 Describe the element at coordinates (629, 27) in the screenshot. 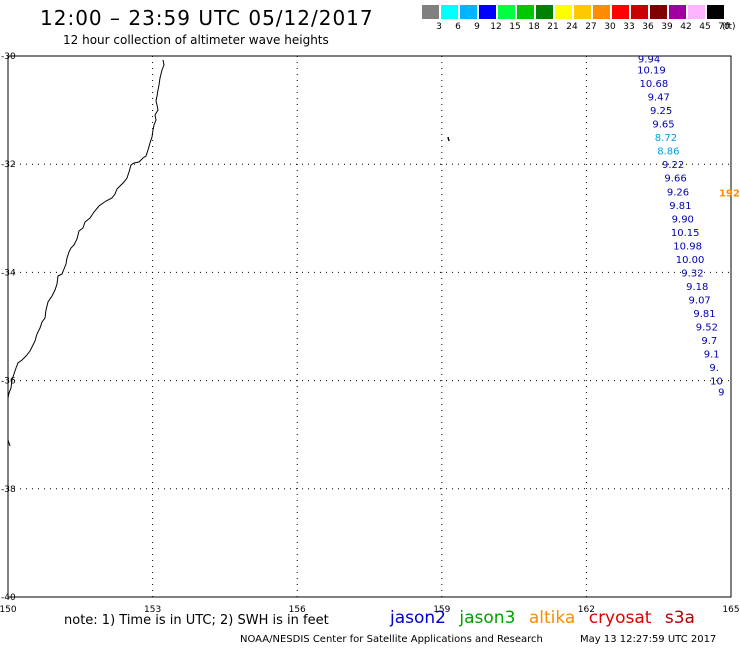

I see `legend-label: 33` at that location.